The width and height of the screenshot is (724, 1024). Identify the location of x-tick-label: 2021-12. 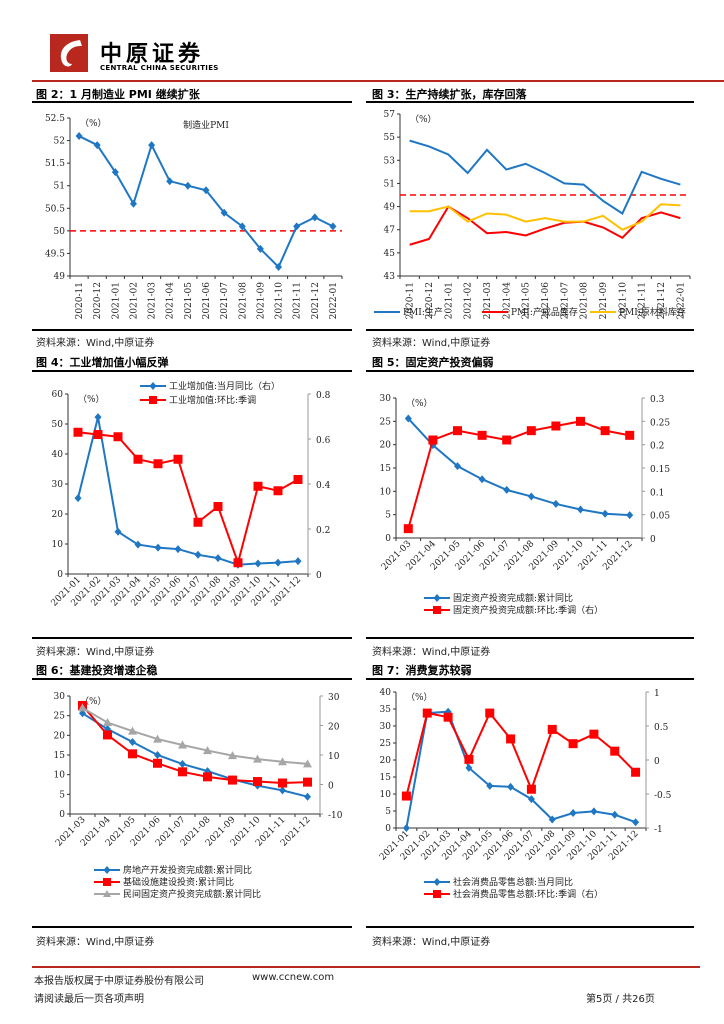
(316, 300).